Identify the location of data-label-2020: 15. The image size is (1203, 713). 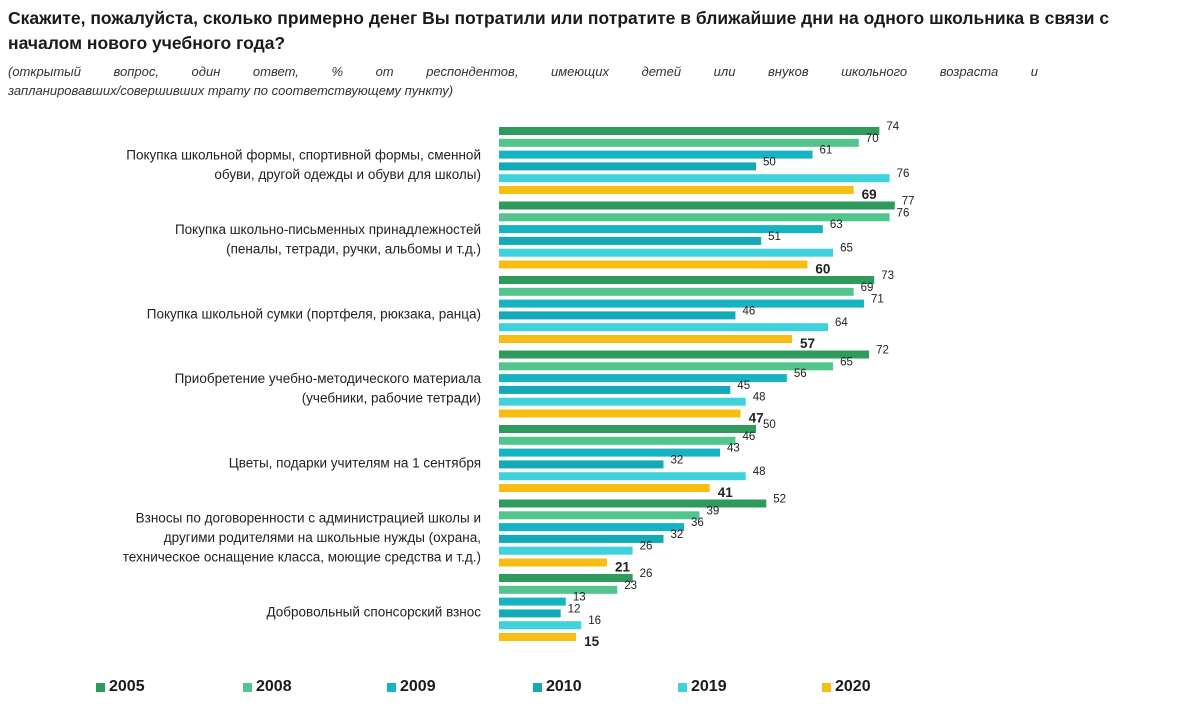
(592, 641).